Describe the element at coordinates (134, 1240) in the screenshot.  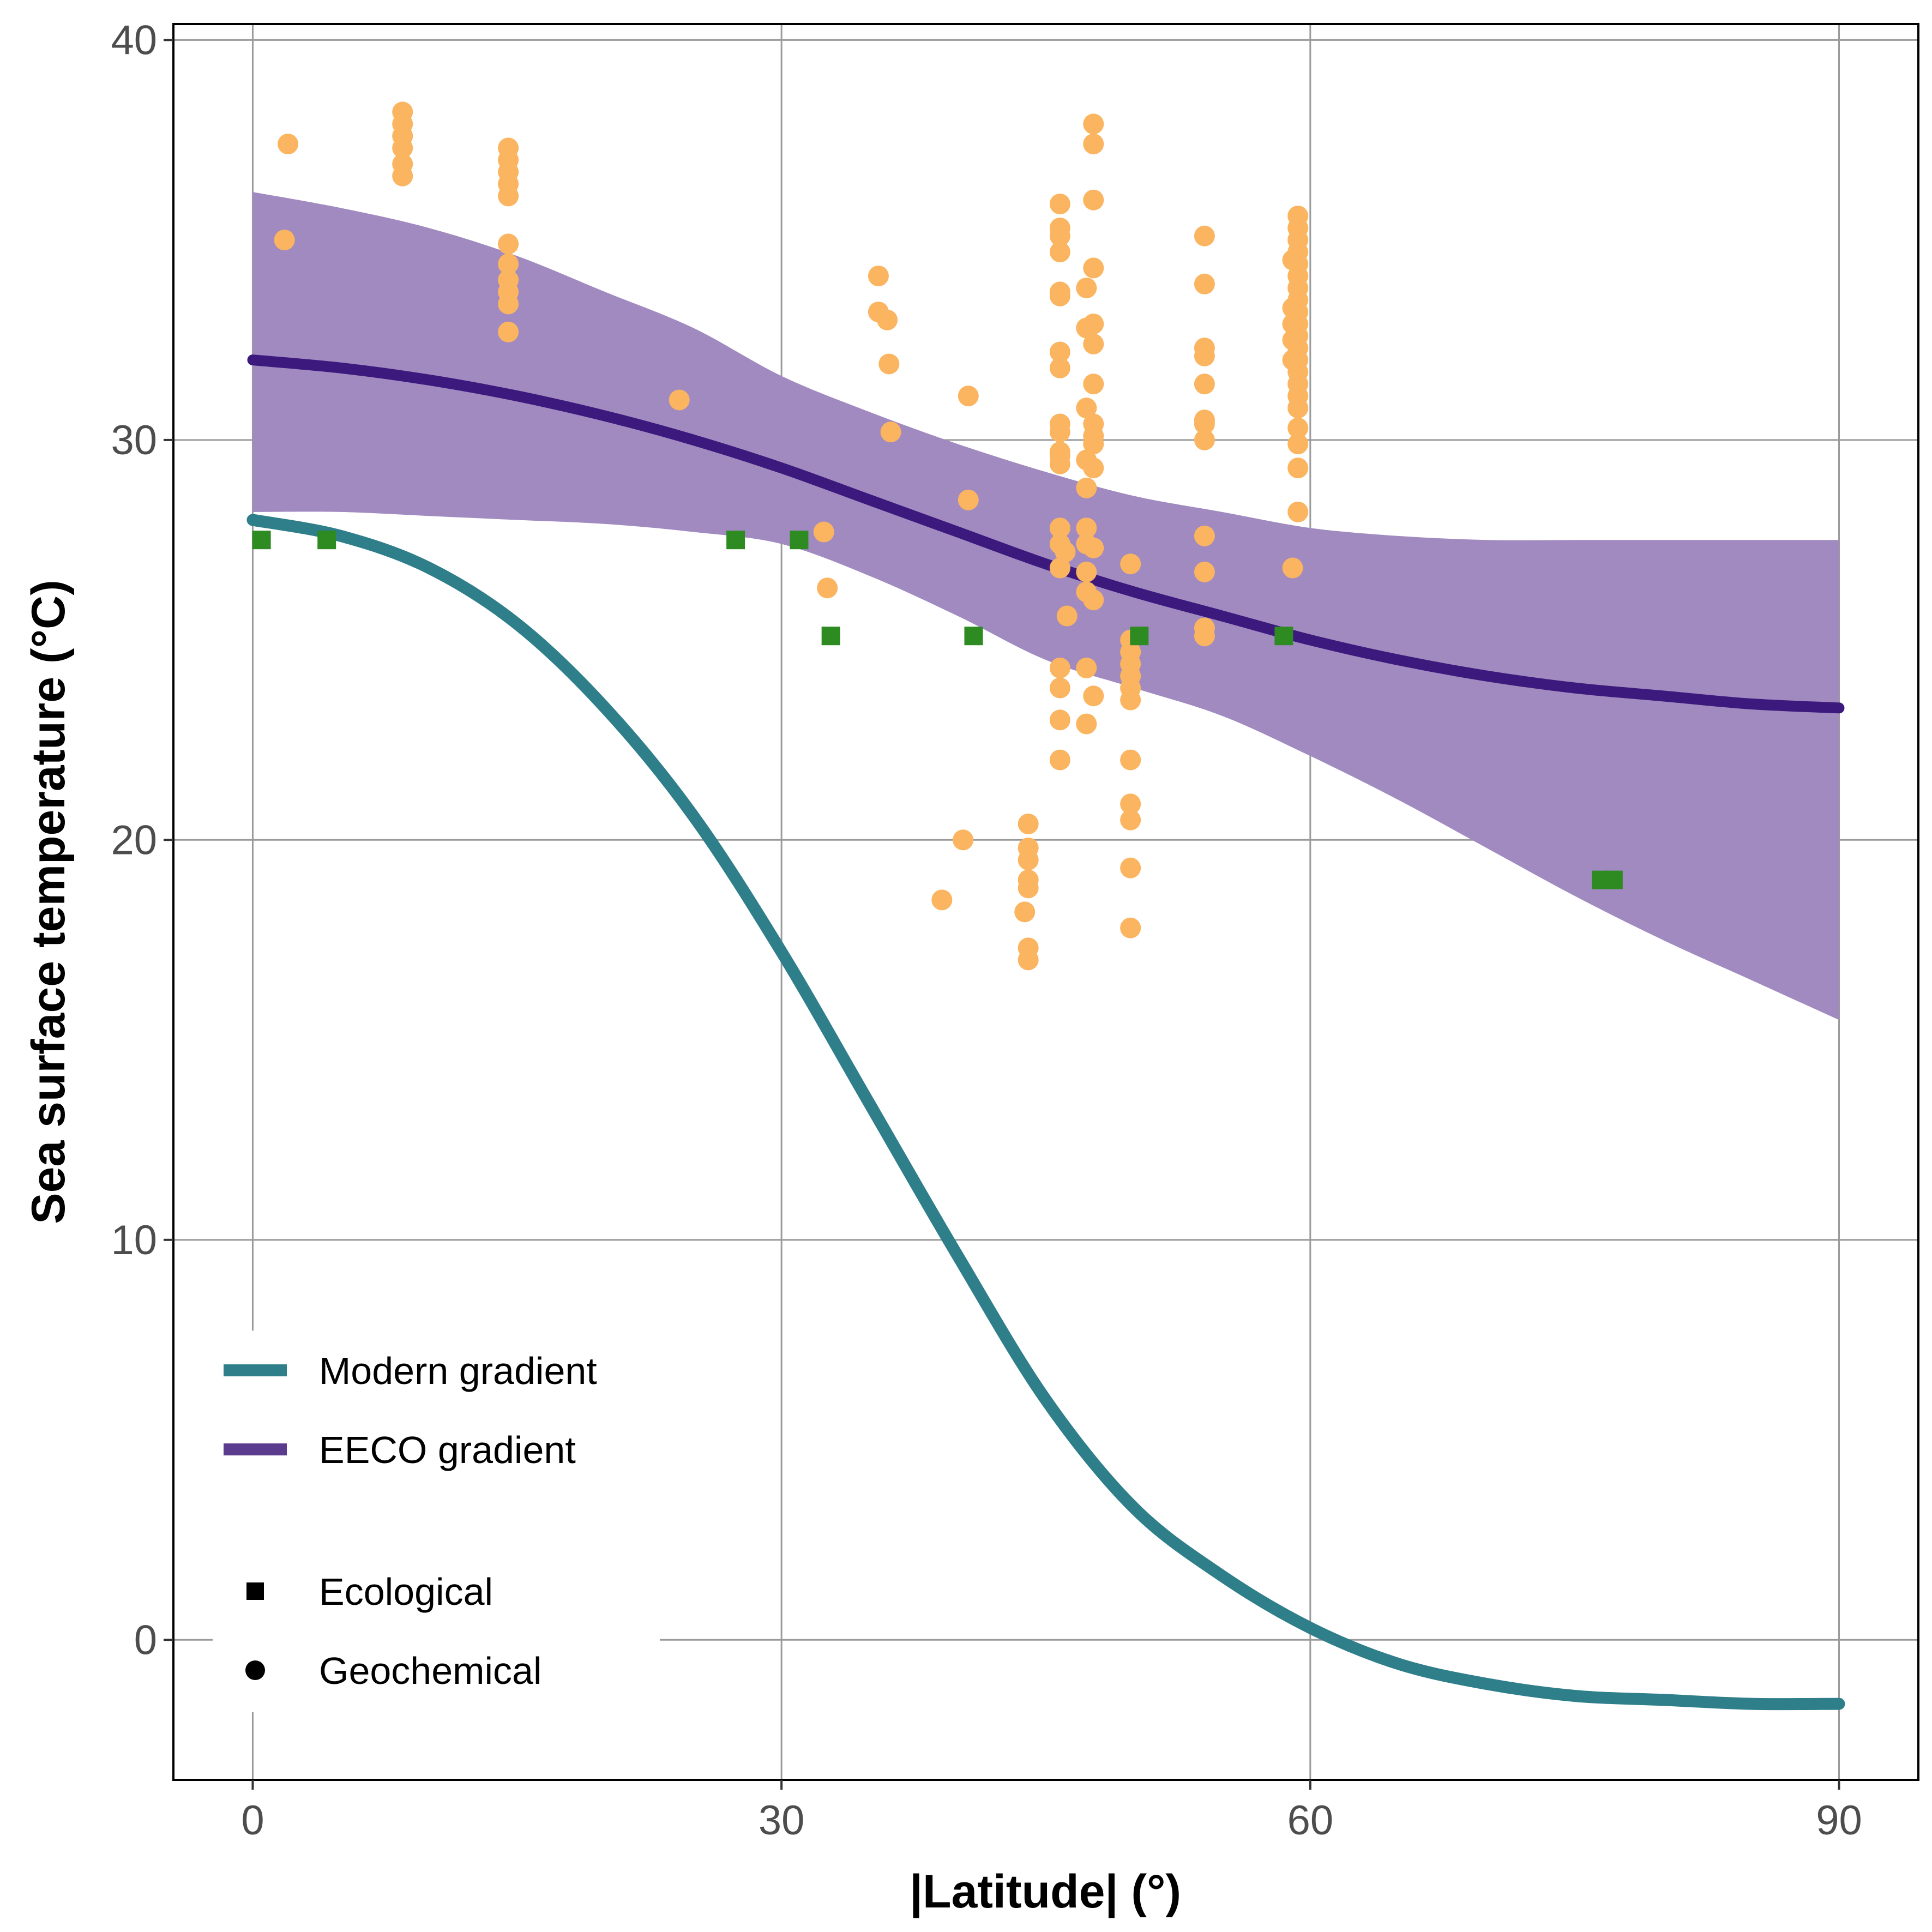
I see `y-tick-label: 10` at that location.